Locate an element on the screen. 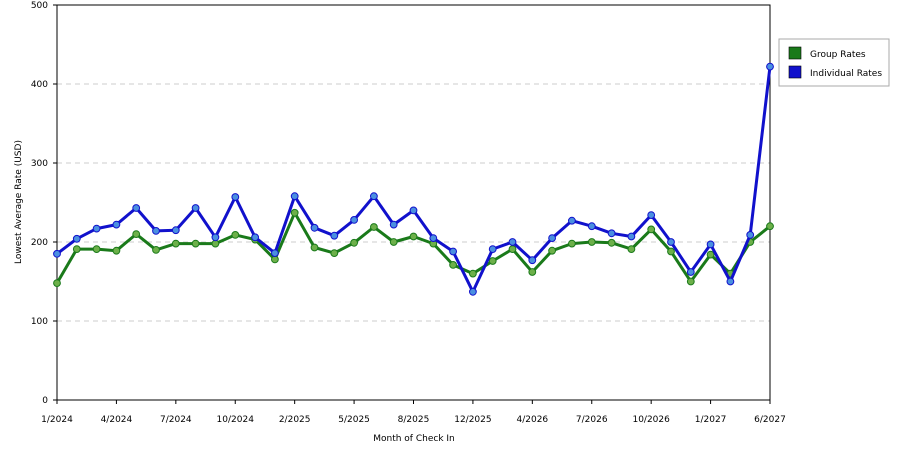 The width and height of the screenshot is (900, 450). x-axis-title: Month of Check In is located at coordinates (414, 439).